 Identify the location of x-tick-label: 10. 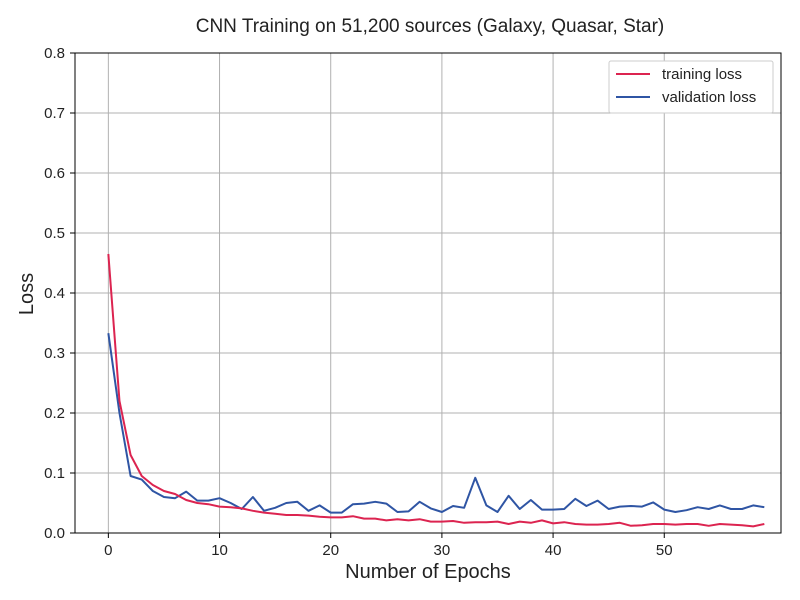
(219, 550).